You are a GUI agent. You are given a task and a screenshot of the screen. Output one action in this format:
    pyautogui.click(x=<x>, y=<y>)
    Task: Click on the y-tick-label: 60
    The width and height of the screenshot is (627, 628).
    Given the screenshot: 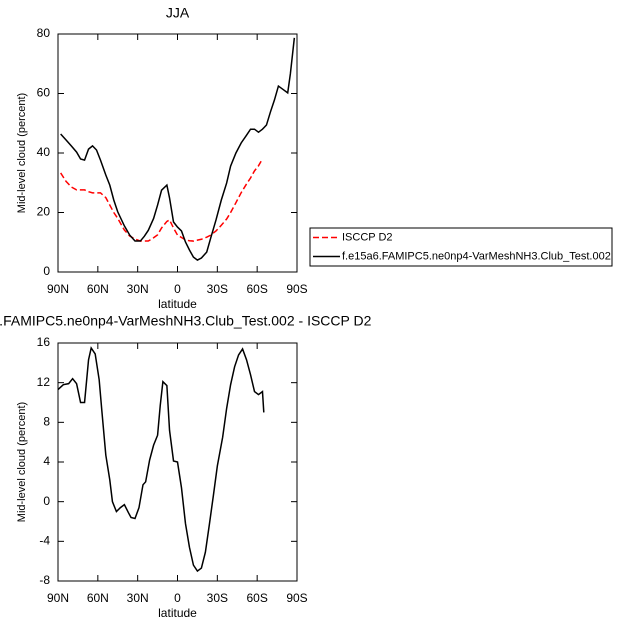 What is the action you would take?
    pyautogui.click(x=44, y=93)
    